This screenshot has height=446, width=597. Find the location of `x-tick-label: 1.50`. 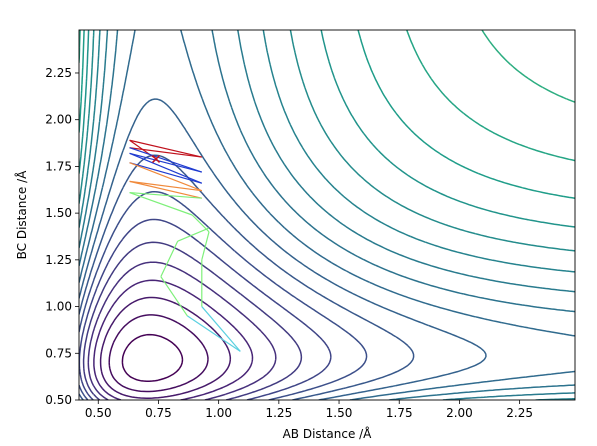

x-tick-label: 1.50 is located at coordinates (339, 413).